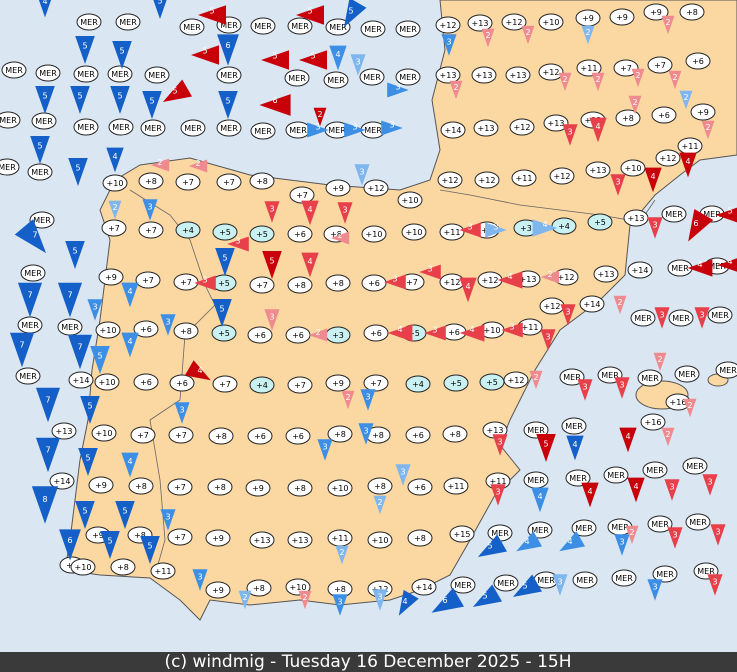 Image resolution: width=737 pixels, height=672 pixels. I want to click on temperature: +6, so click(146, 329).